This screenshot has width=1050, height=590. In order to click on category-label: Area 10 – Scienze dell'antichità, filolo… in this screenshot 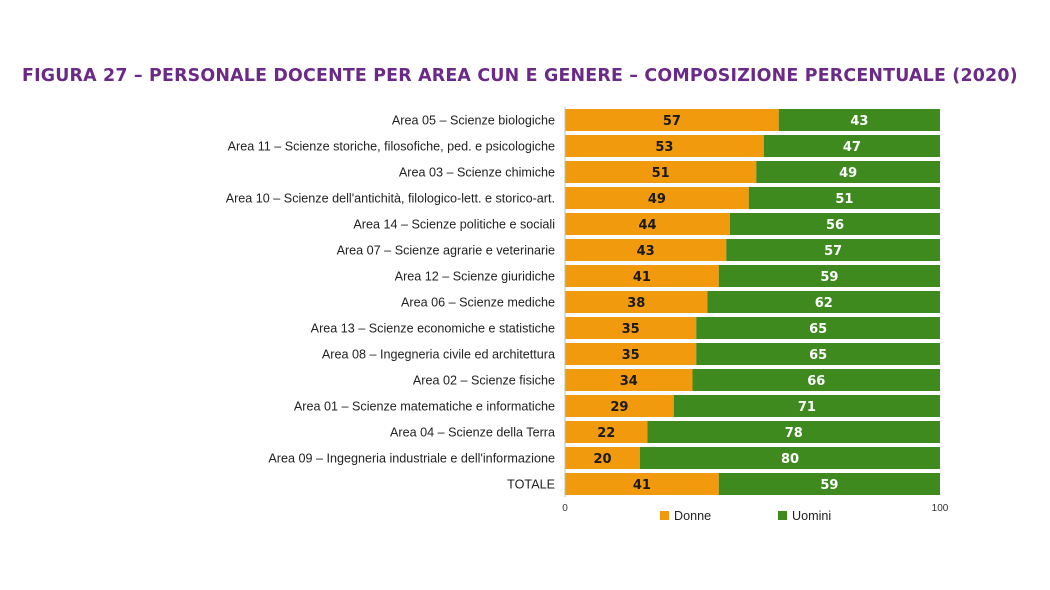, I will do `click(390, 199)`.